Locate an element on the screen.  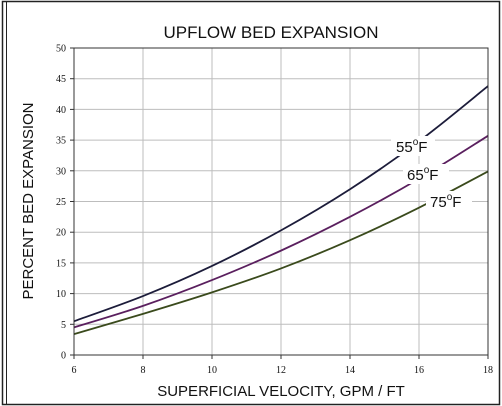
y-tick-label: 15 is located at coordinates (61, 263).